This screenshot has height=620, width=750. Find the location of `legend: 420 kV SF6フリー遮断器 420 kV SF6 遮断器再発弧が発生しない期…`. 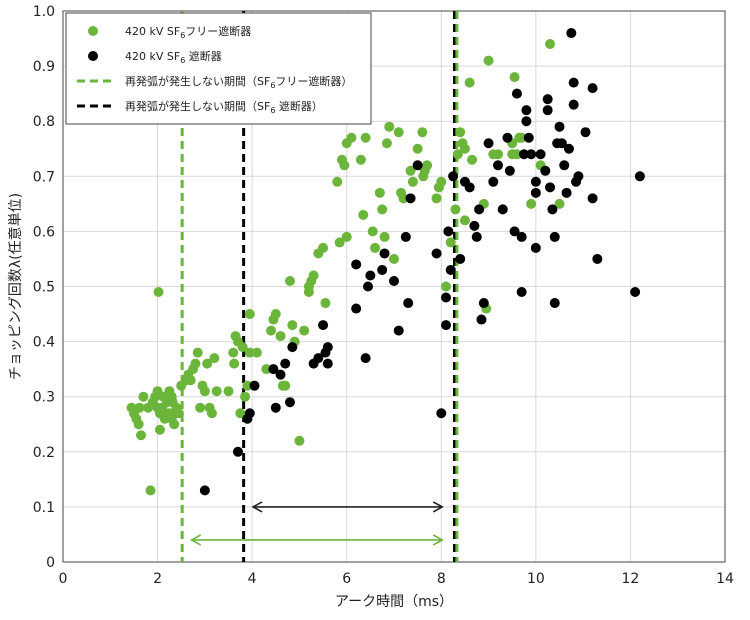

legend: 420 kV SF6フリー遮断器 420 kV SF6 遮断器再発弧が発生しない期… is located at coordinates (218, 68).